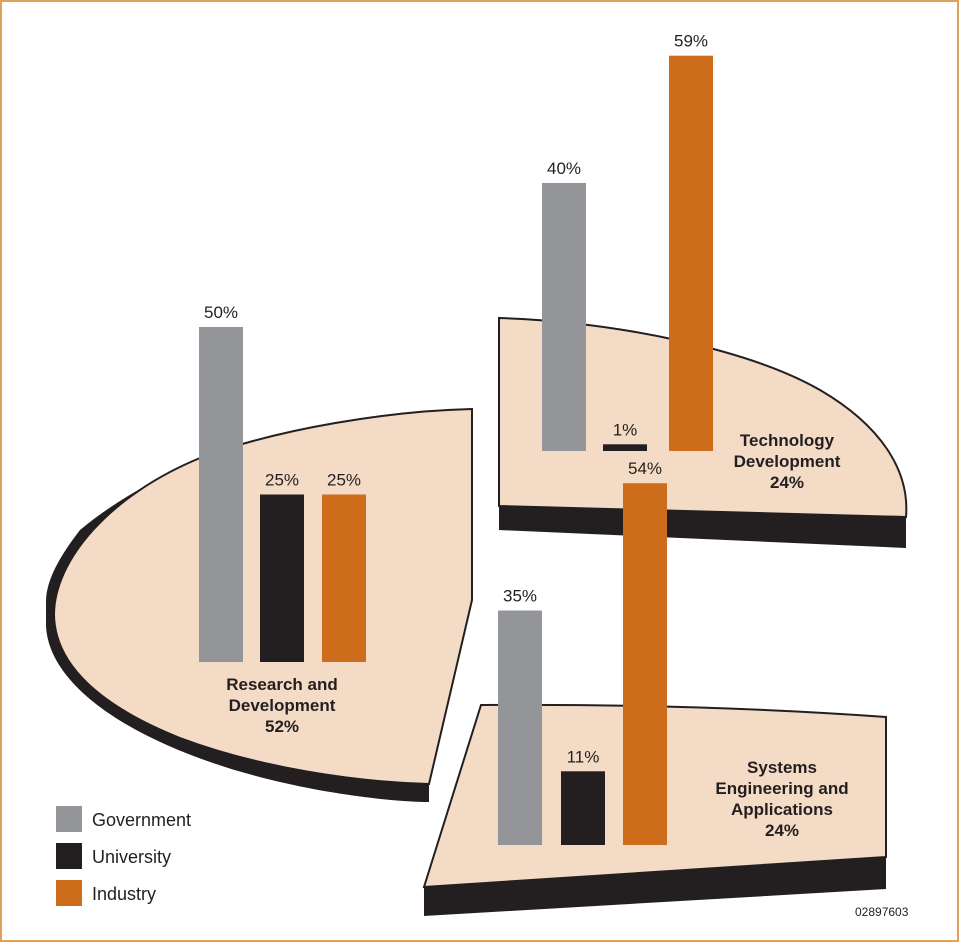 The width and height of the screenshot is (959, 942). I want to click on bar-systems-university, so click(583, 808).